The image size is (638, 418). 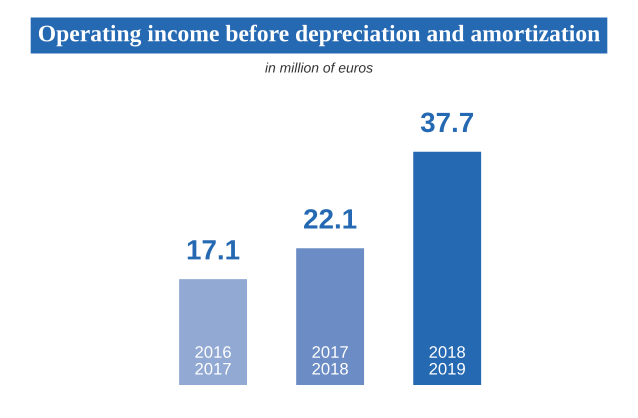 What do you see at coordinates (319, 67) in the screenshot?
I see `chart-subtitle: in million of euros` at bounding box center [319, 67].